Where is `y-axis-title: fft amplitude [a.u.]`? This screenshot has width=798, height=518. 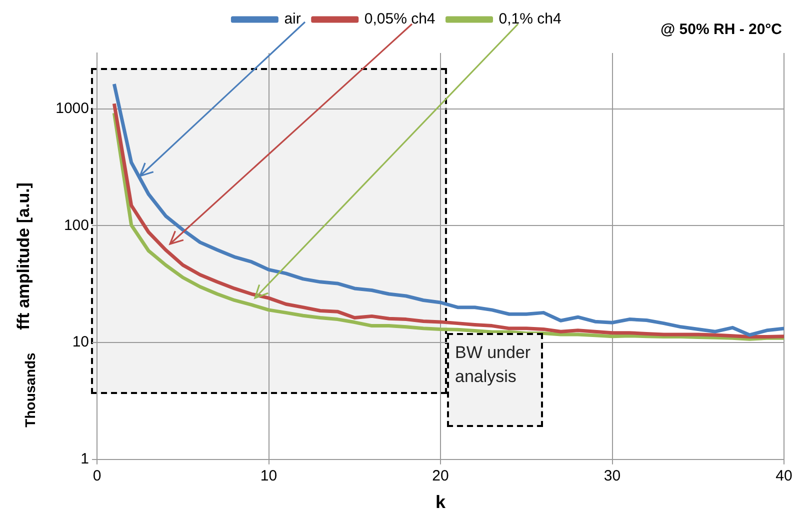 y-axis-title: fft amplitude [a.u.] is located at coordinates (23, 256).